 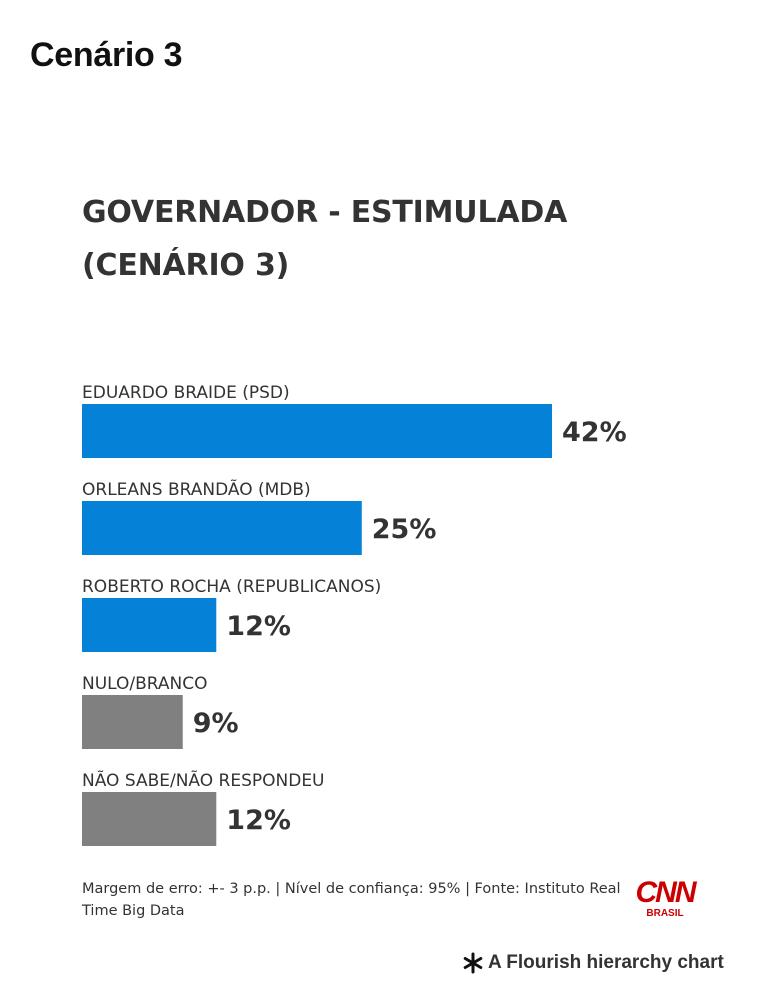 What do you see at coordinates (106, 55) in the screenshot?
I see `page-title: Cenário 3` at bounding box center [106, 55].